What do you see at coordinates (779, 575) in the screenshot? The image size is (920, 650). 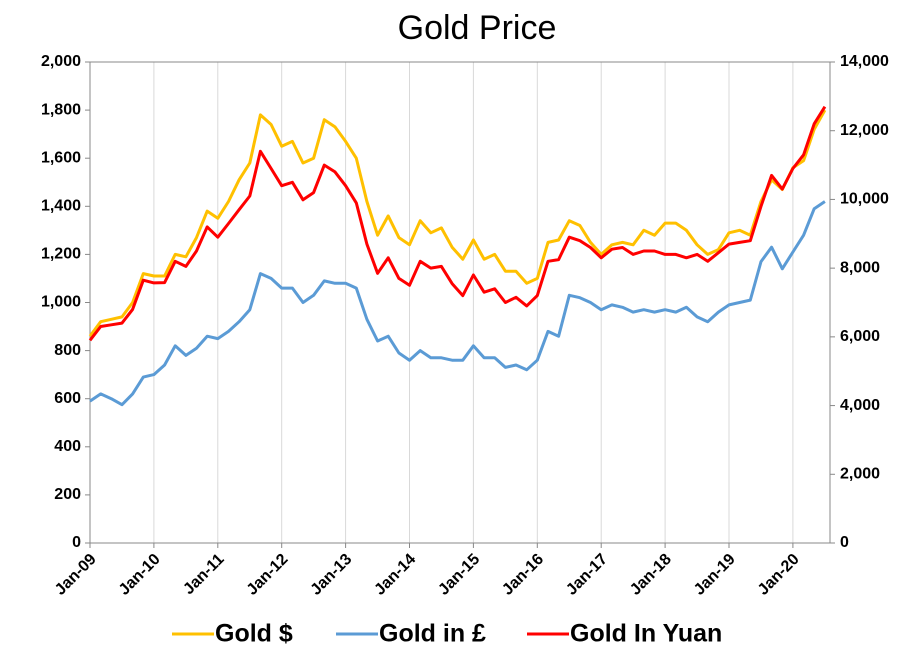 I see `x-tick-label: Jan-20` at bounding box center [779, 575].